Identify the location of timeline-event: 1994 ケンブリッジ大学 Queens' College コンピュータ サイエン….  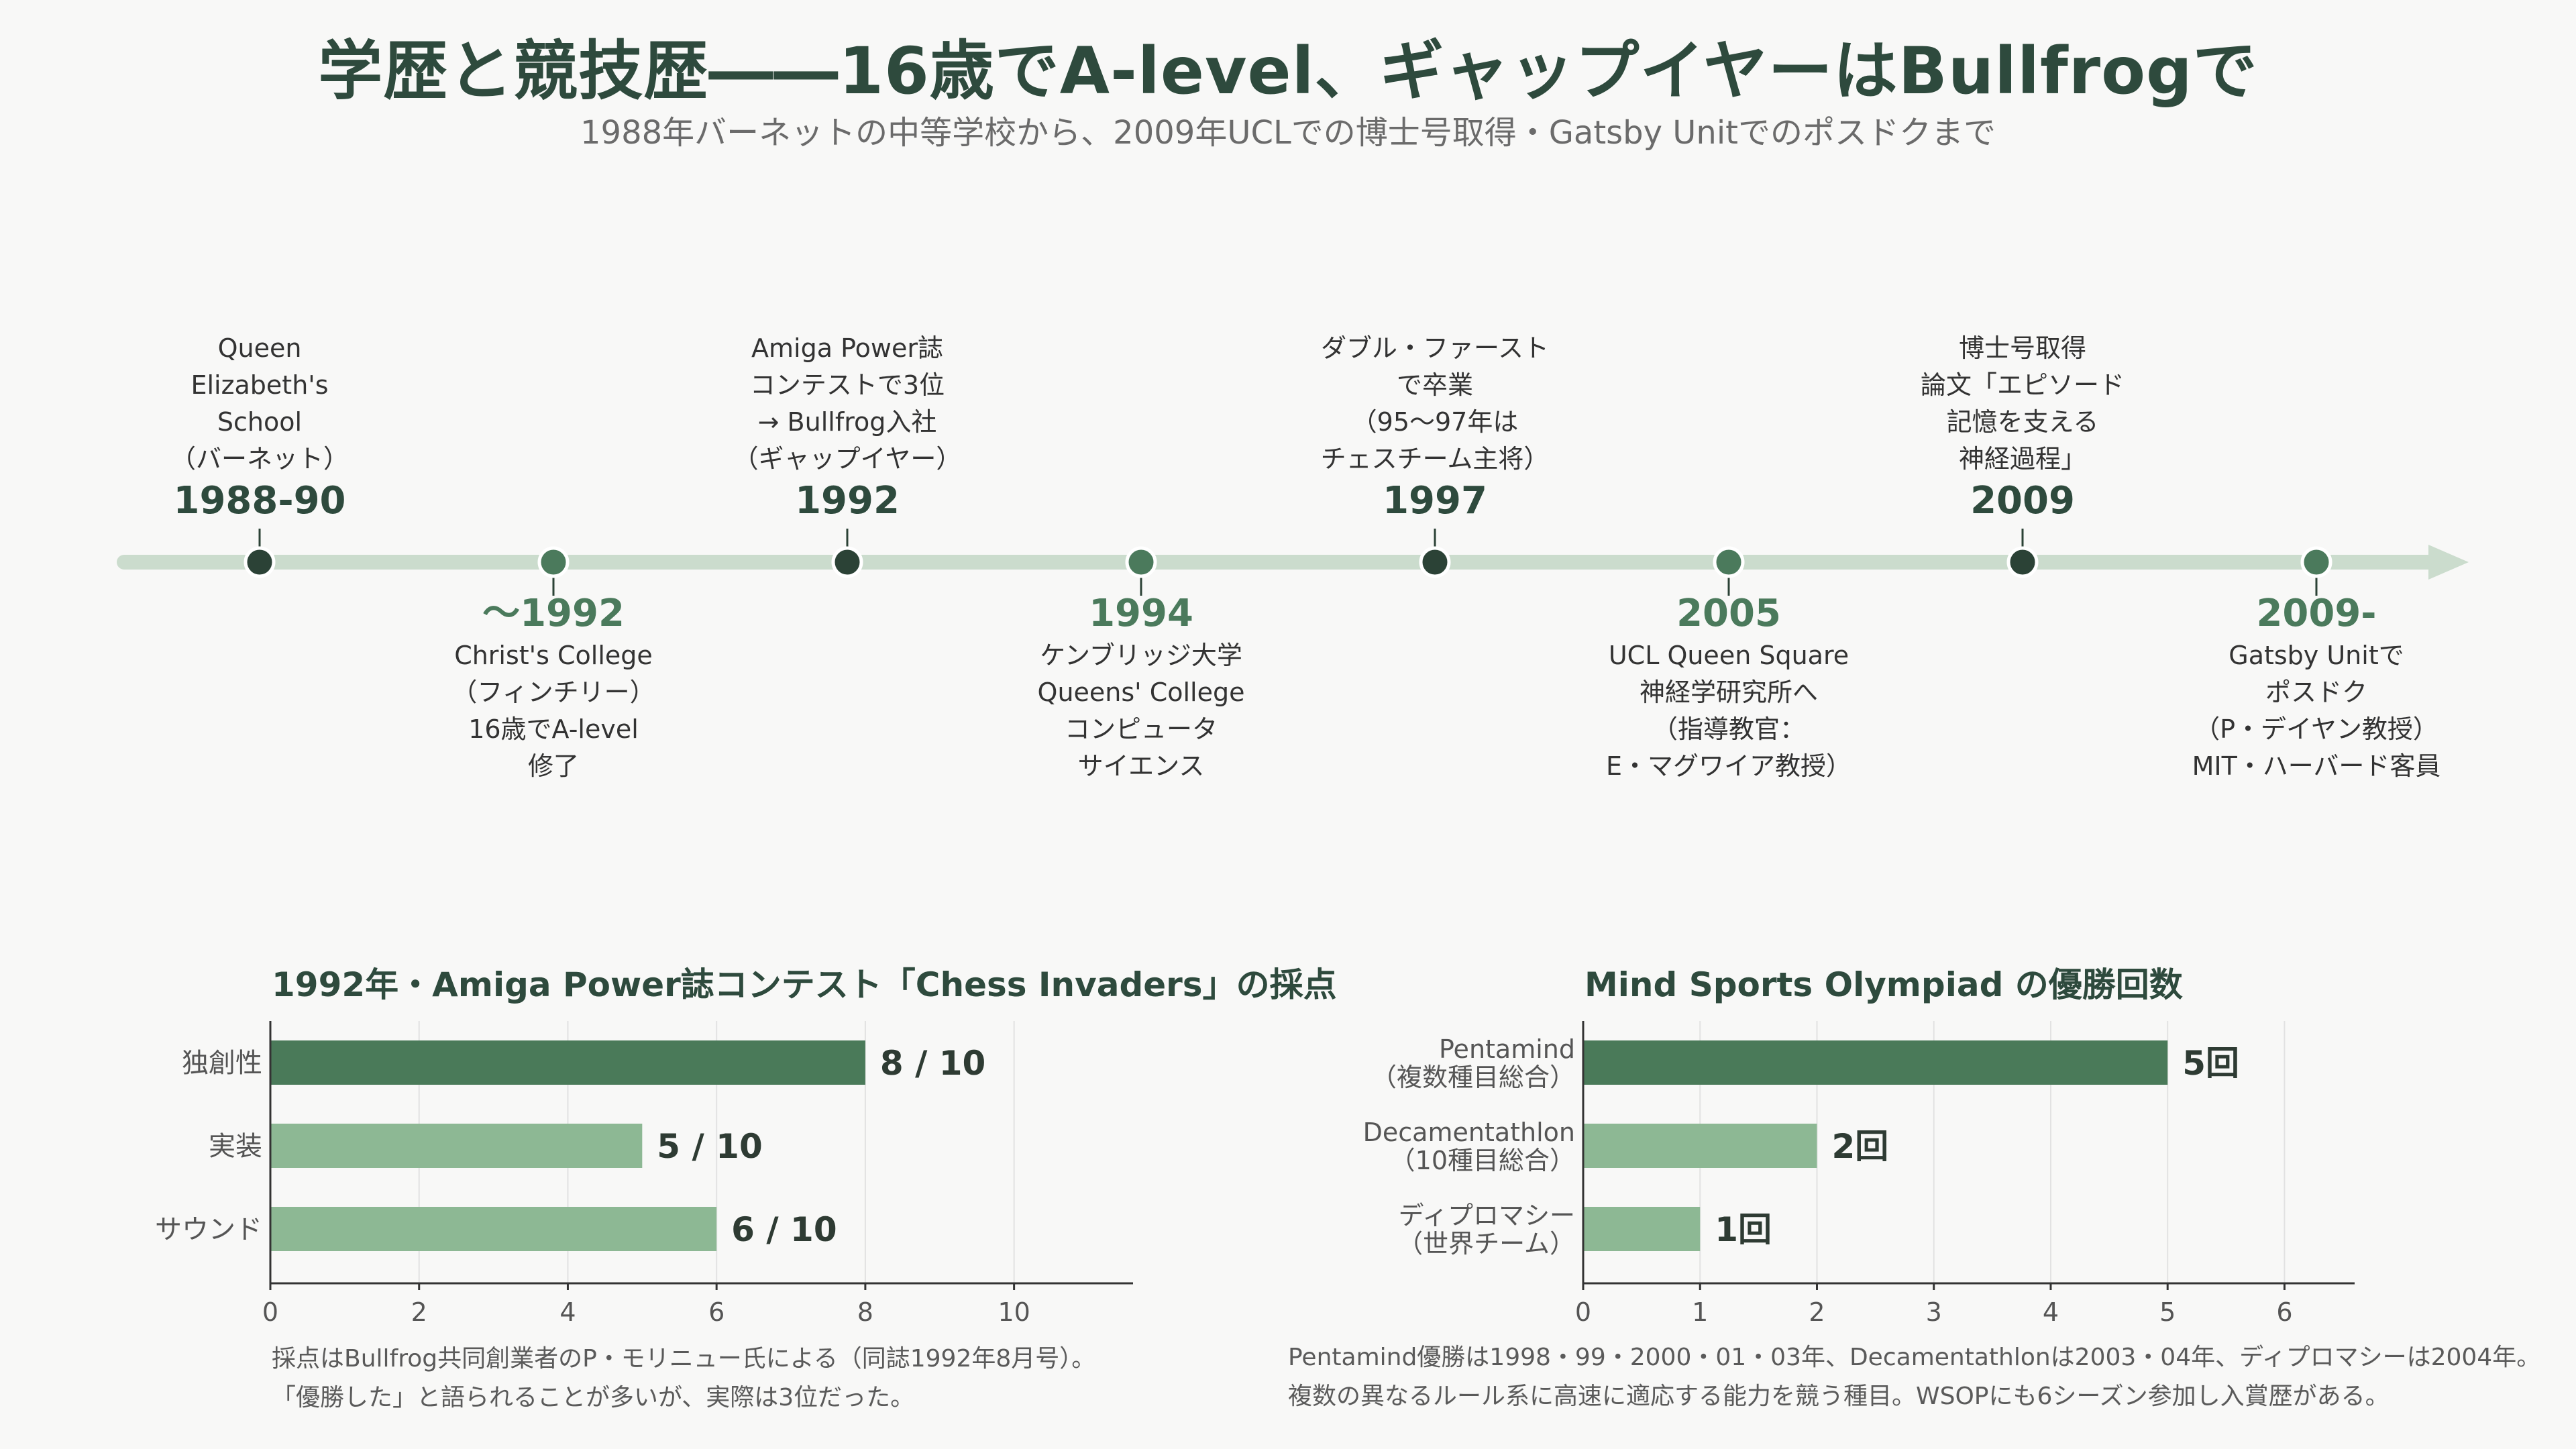
(1141, 687).